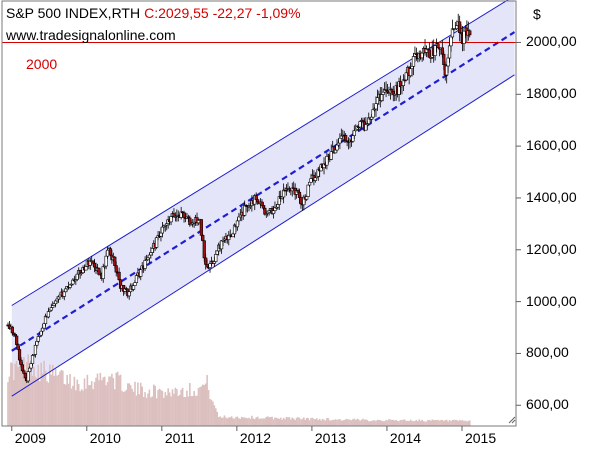  Describe the element at coordinates (547, 352) in the screenshot. I see `y-tick-label: 800,00` at that location.